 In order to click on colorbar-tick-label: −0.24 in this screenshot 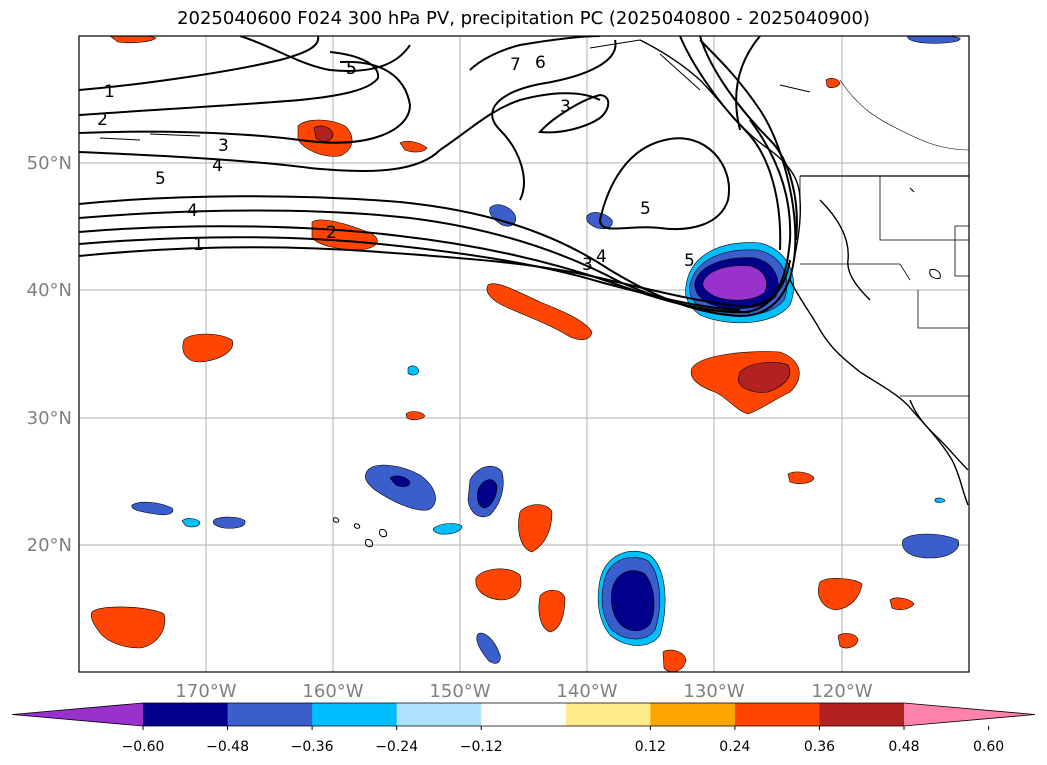, I will do `click(396, 747)`.